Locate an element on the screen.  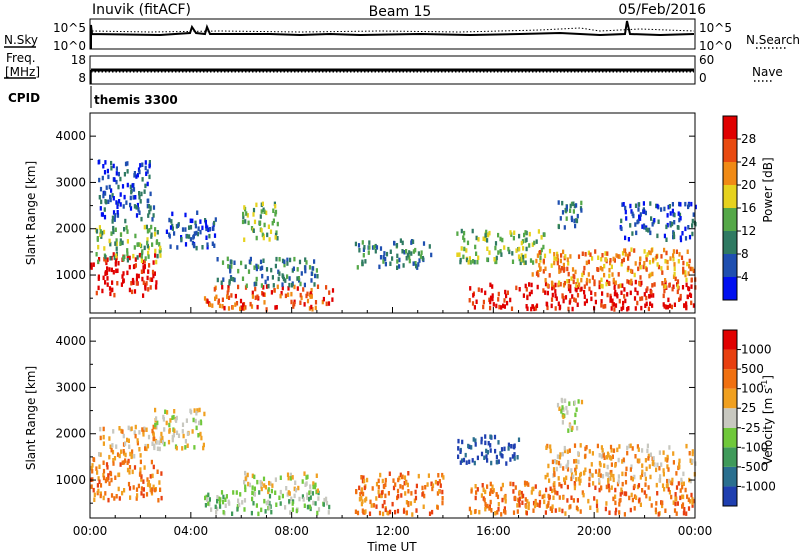
velocity-colorbar-segment is located at coordinates (730, 437).